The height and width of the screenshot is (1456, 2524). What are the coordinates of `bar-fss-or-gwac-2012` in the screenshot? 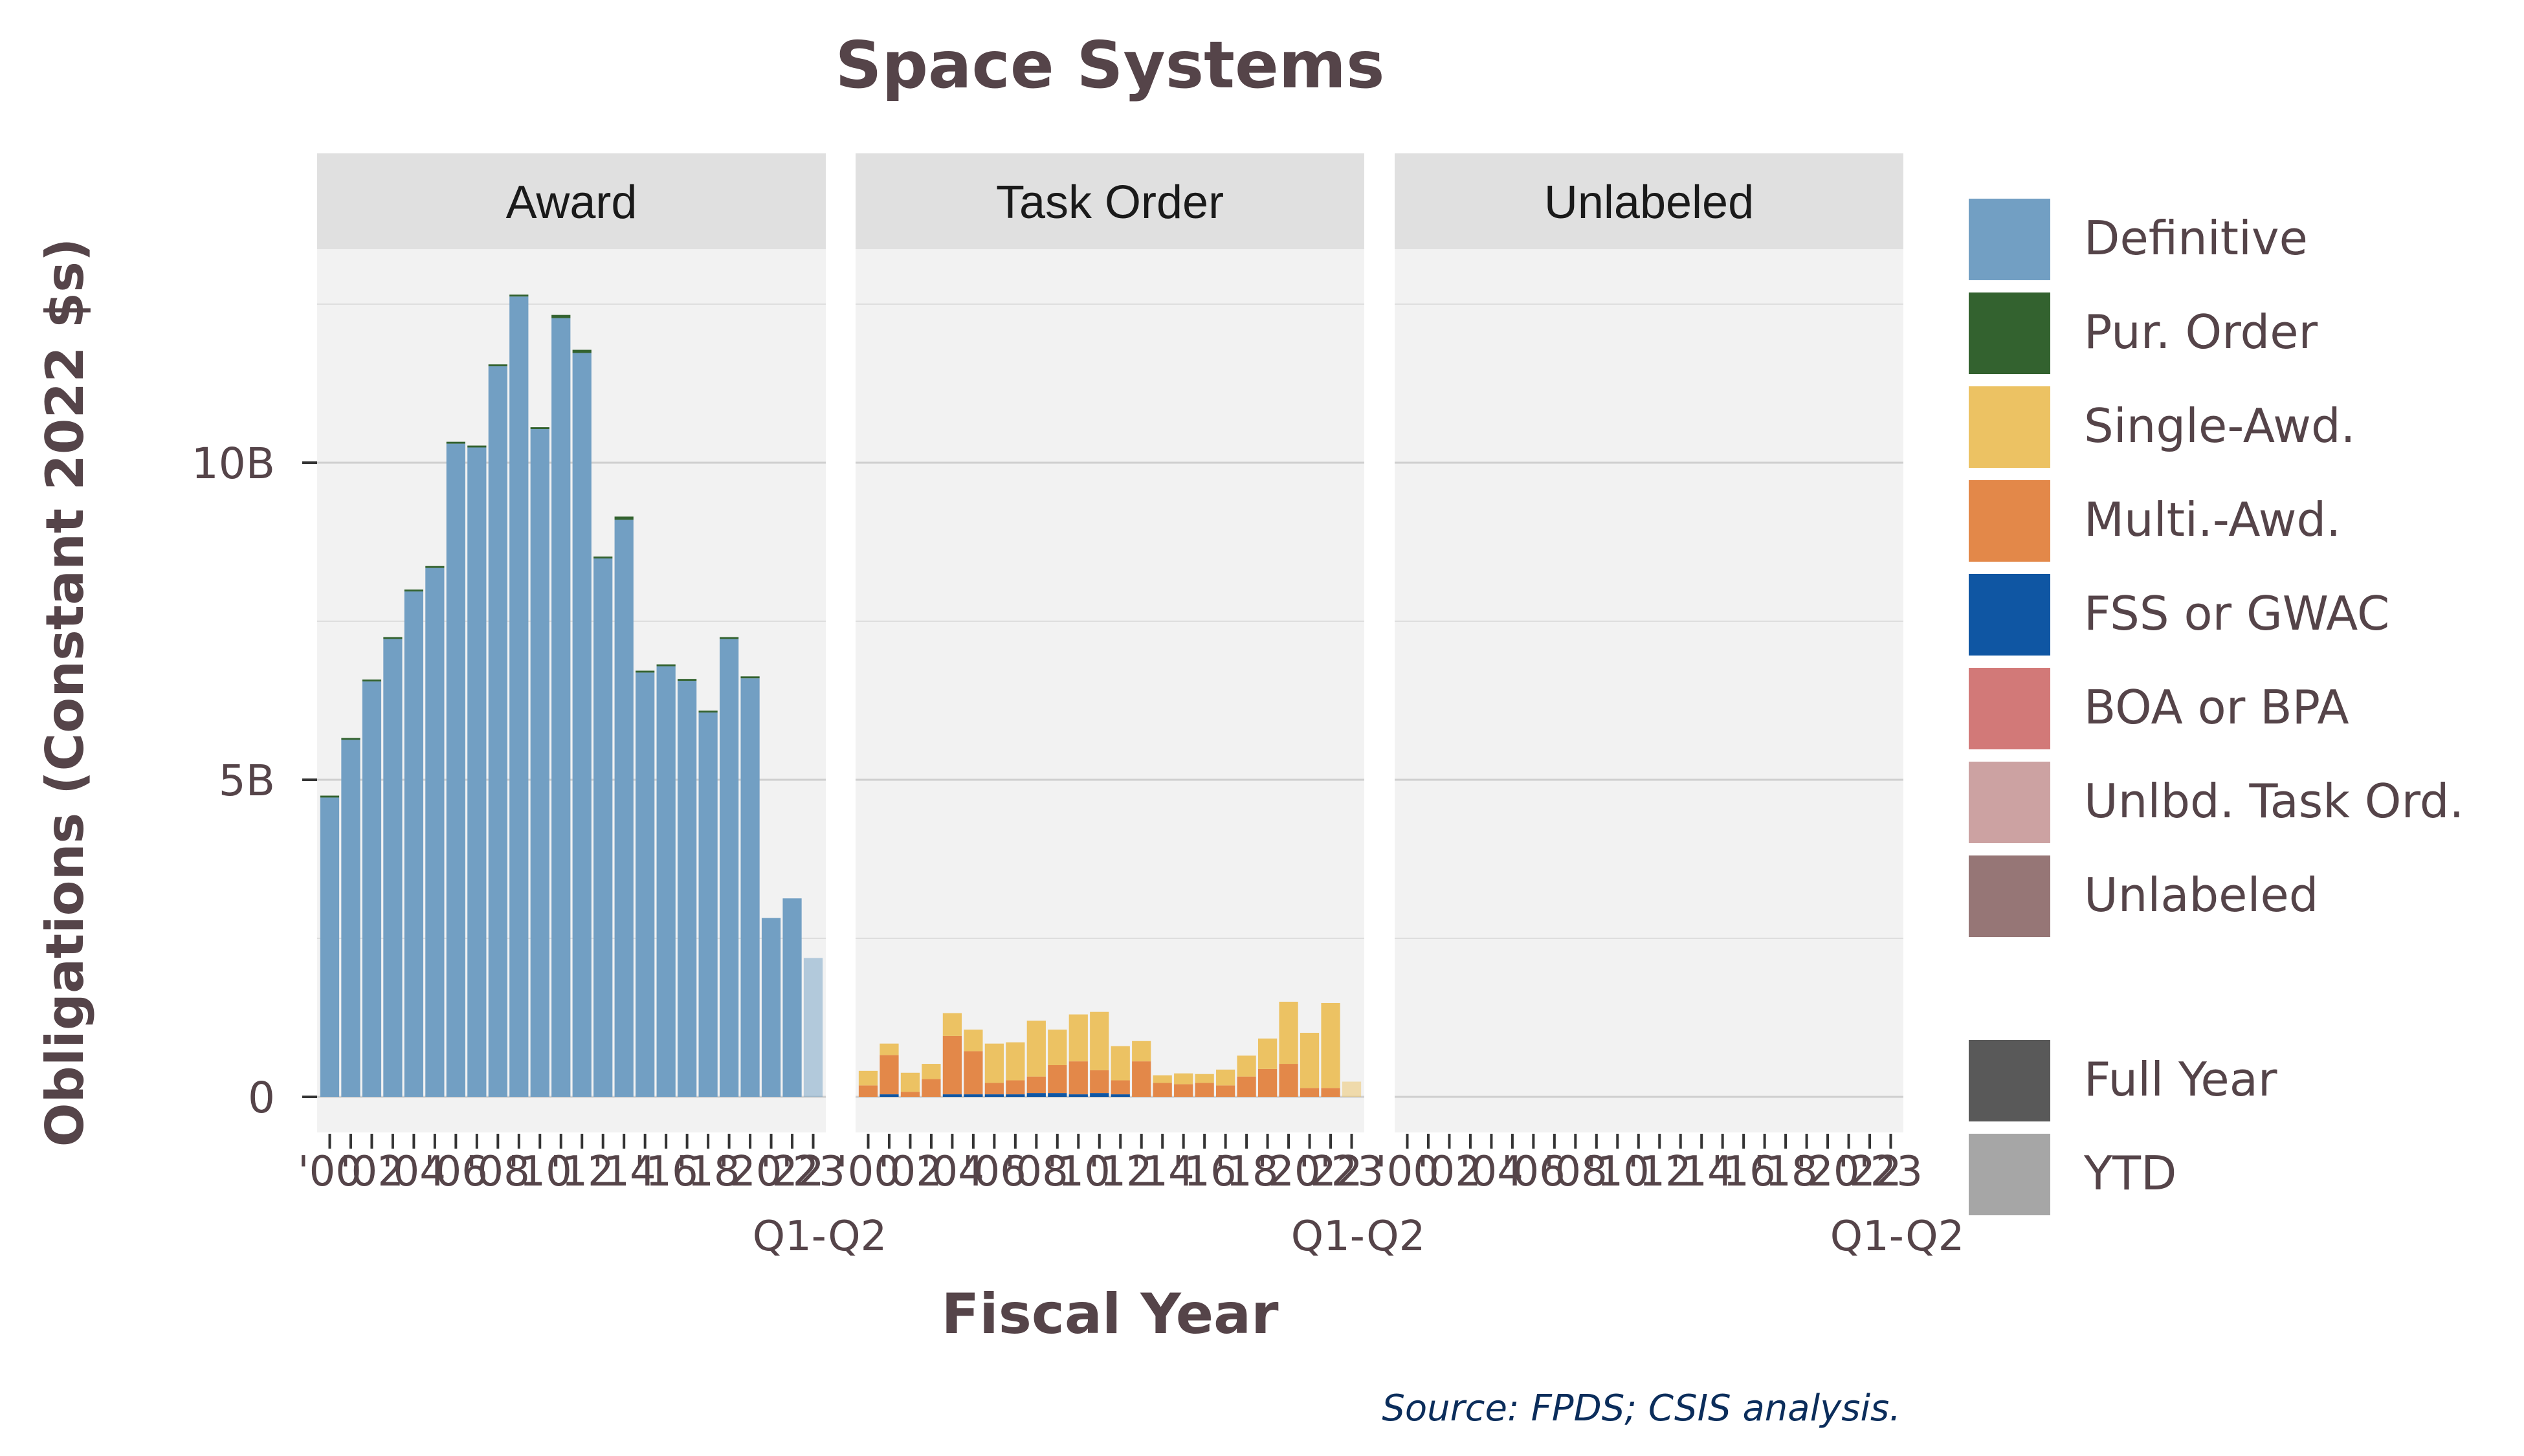 It's located at (1120, 1095).